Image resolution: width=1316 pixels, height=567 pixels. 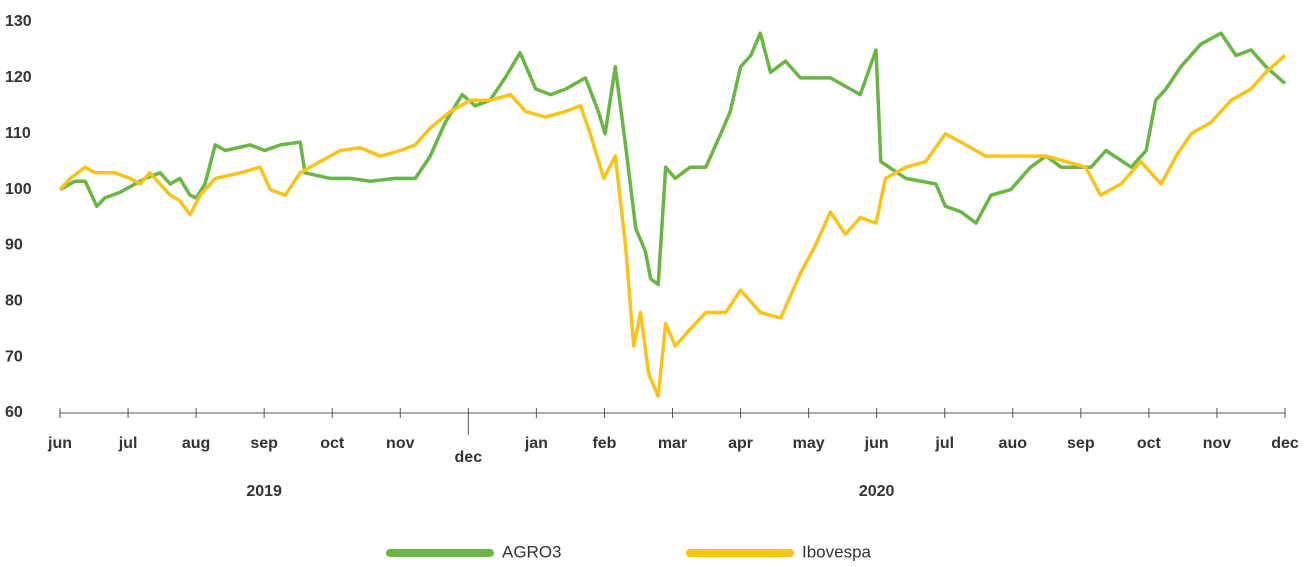 I want to click on x-tick-label: apr, so click(x=740, y=443).